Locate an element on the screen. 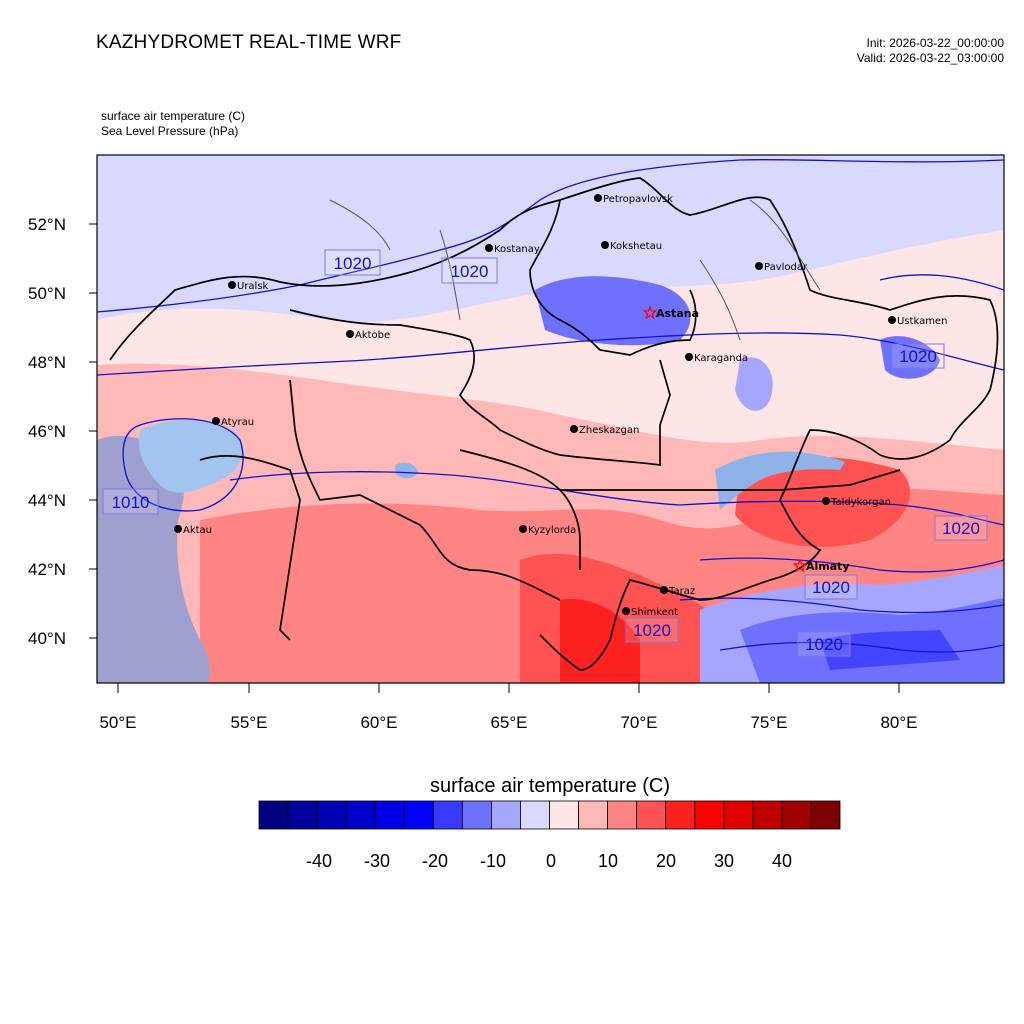 This screenshot has width=1024, height=1024. lon-label: 50°E is located at coordinates (117, 722).